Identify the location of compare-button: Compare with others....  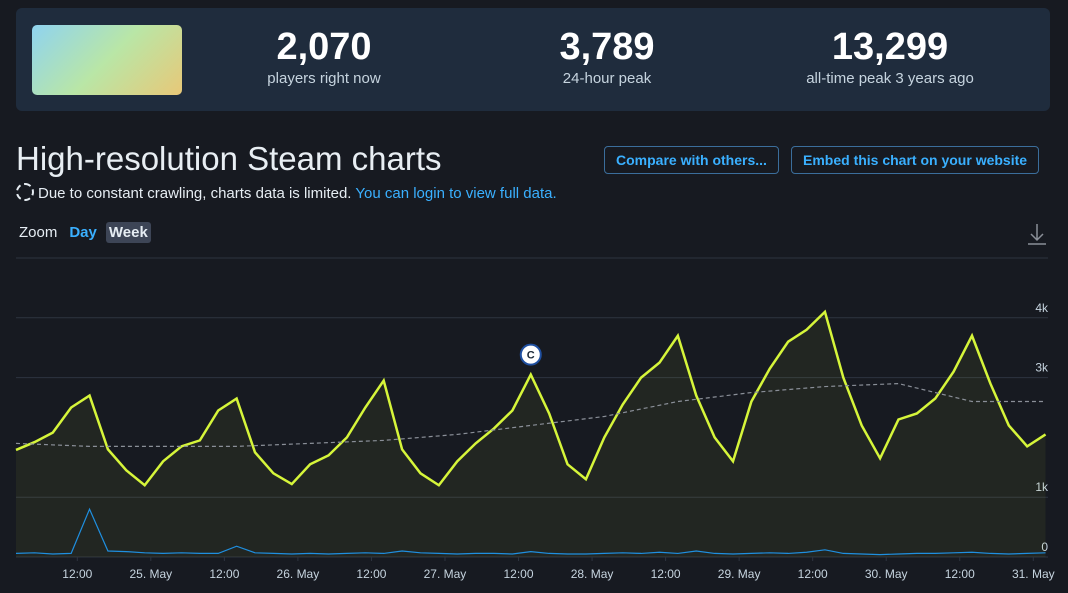
(691, 160).